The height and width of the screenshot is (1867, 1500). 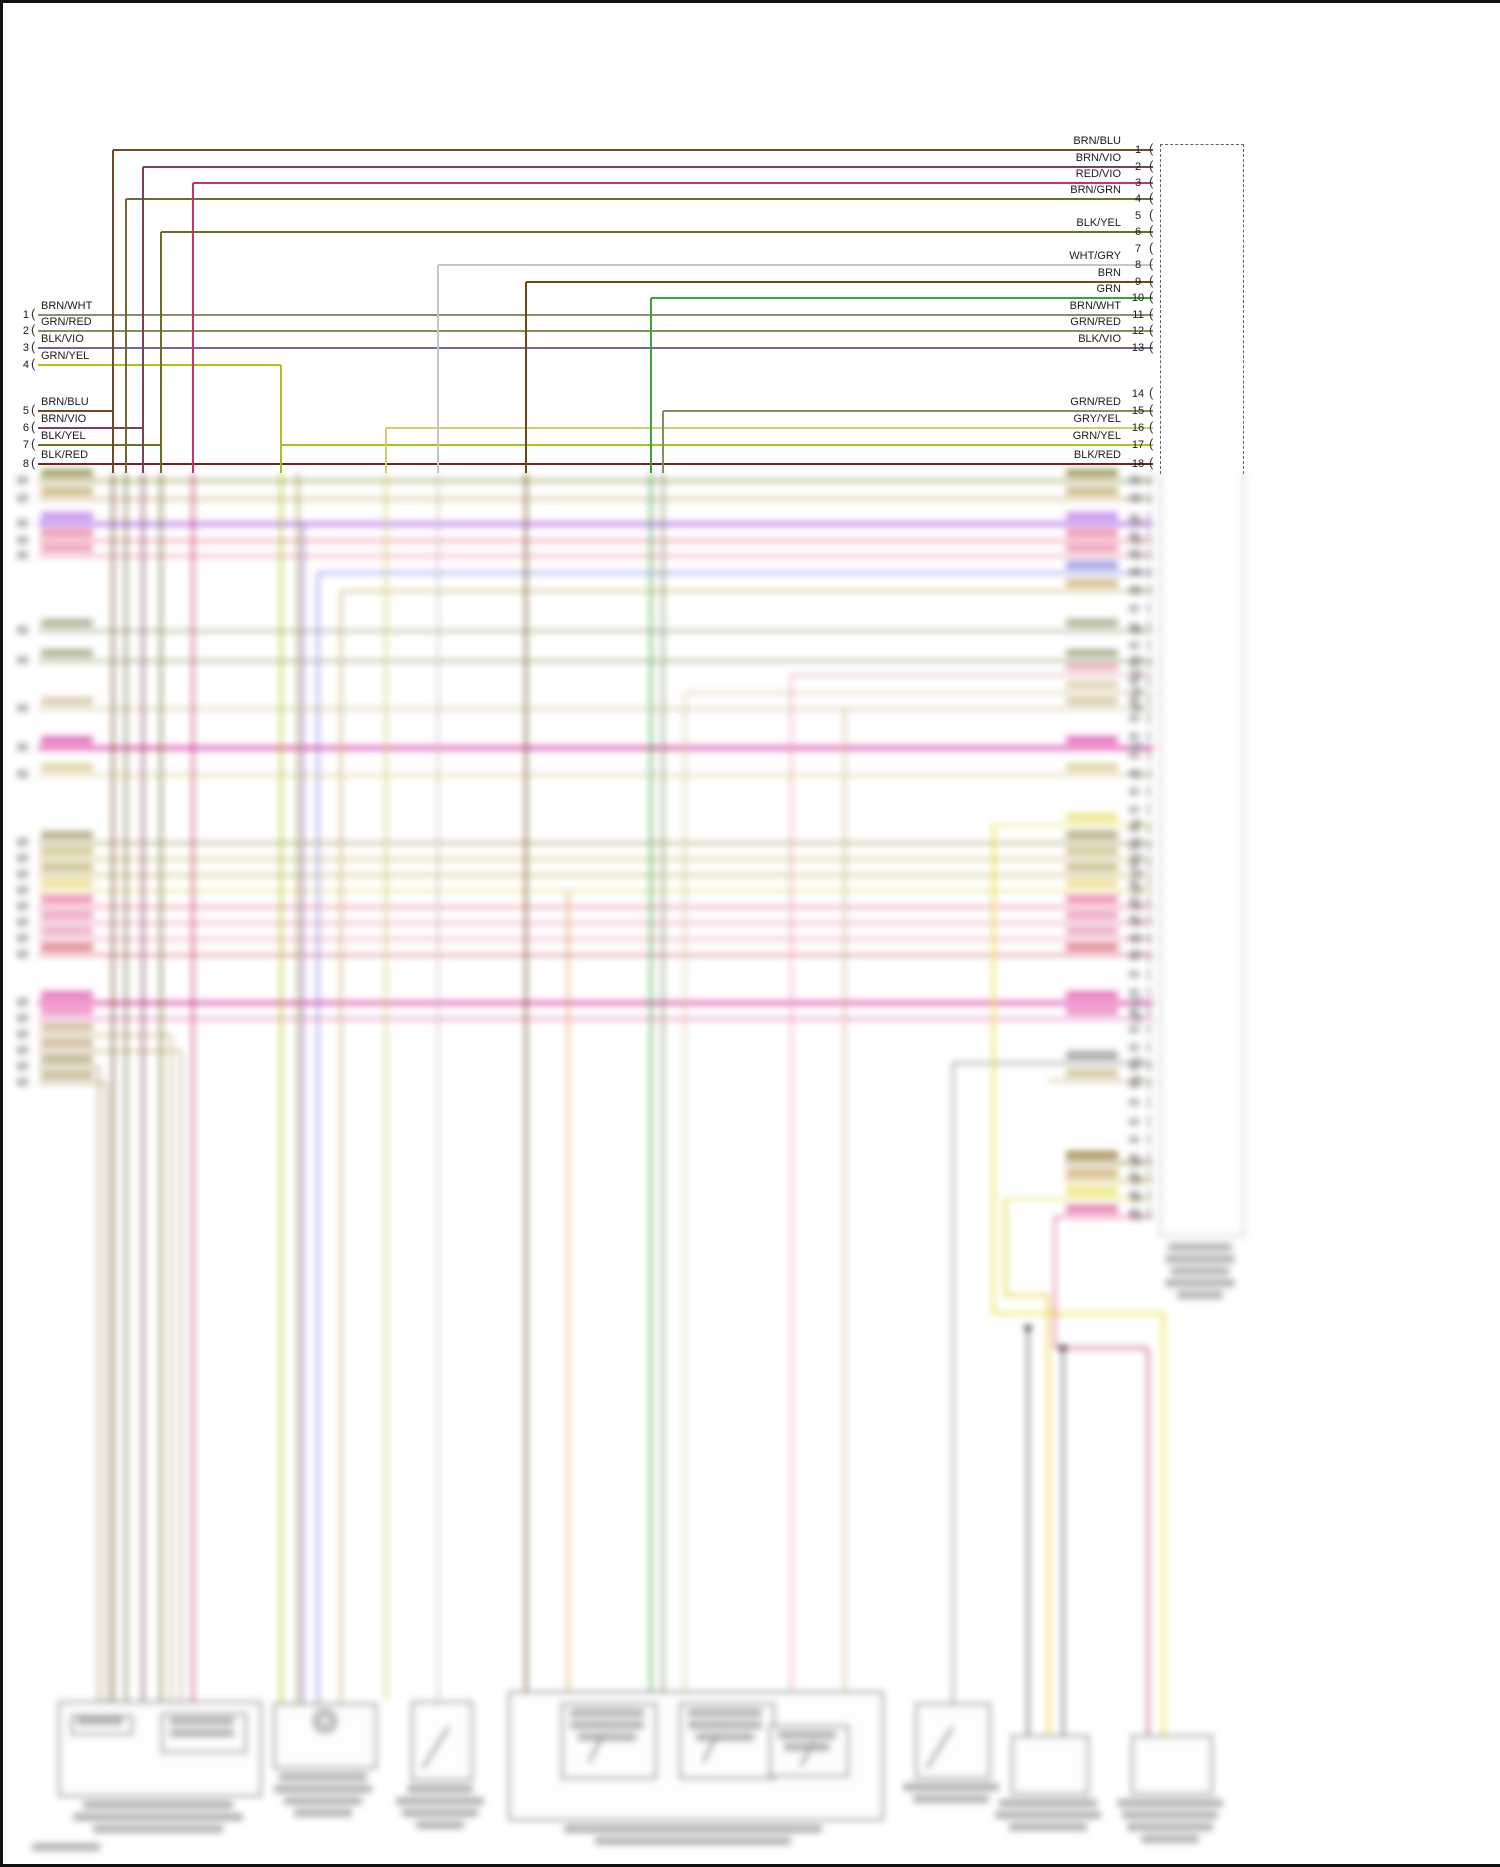 What do you see at coordinates (126, 336) in the screenshot?
I see `wire-brn-grn` at bounding box center [126, 336].